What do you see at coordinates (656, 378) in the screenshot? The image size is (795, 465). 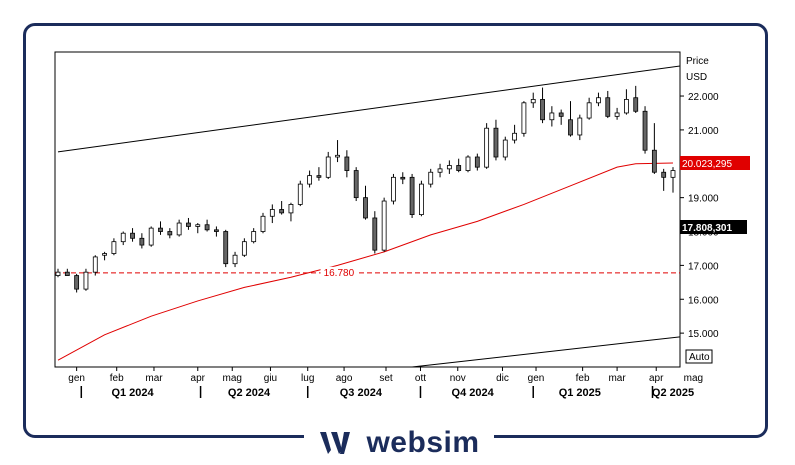 I see `x-month-label: apr` at bounding box center [656, 378].